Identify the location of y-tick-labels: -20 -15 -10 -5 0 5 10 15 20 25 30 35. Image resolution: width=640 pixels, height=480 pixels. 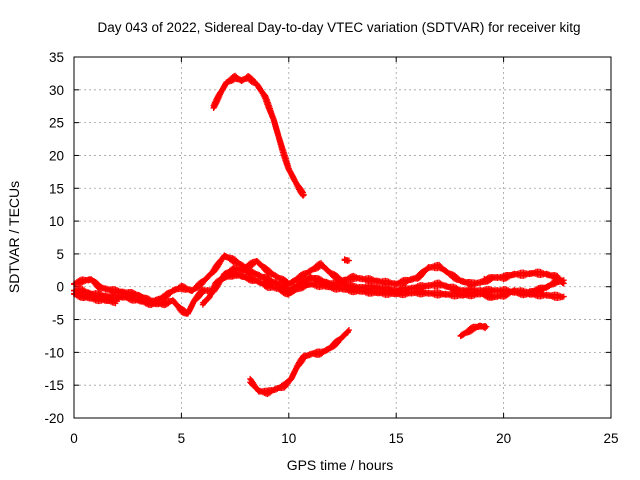
(54, 238).